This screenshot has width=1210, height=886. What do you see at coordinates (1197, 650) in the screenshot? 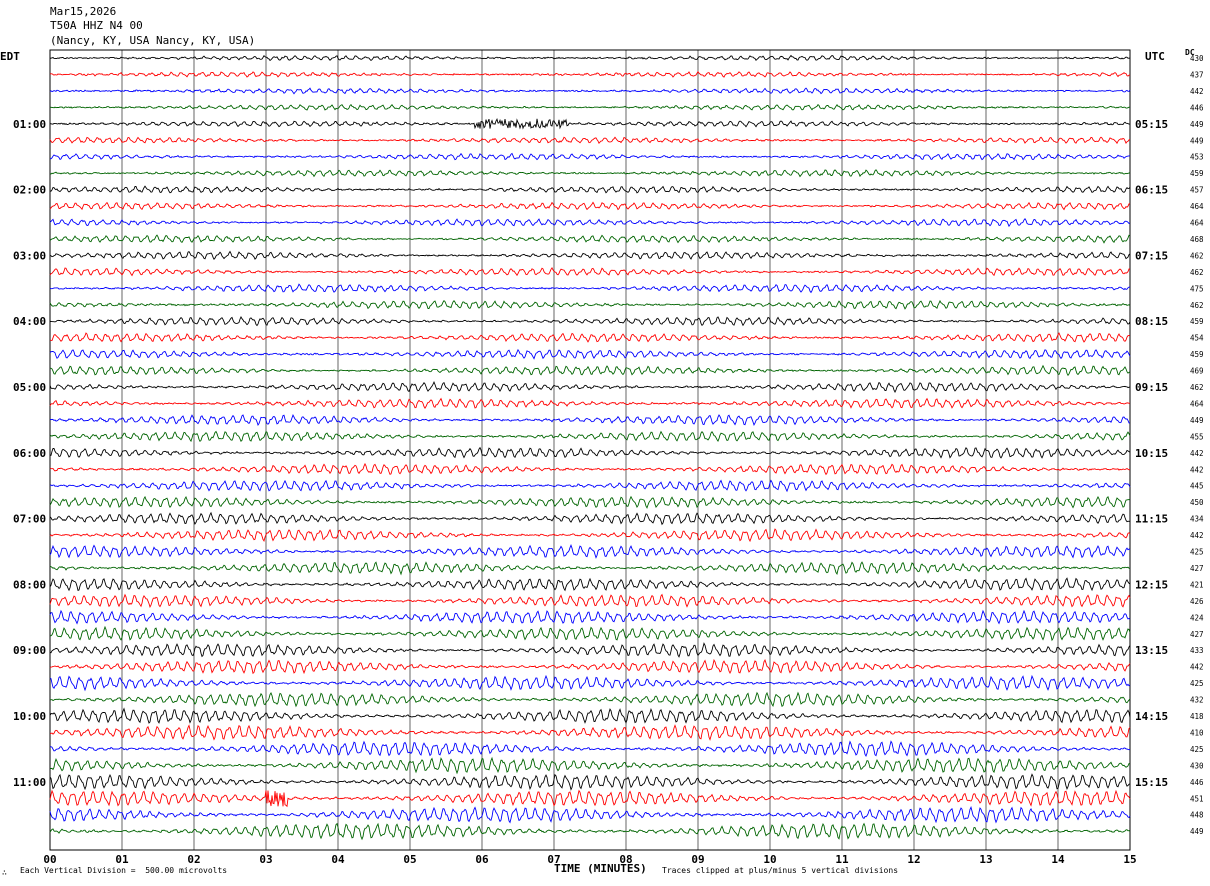
I see `dc-offset-label: 433` at bounding box center [1197, 650].